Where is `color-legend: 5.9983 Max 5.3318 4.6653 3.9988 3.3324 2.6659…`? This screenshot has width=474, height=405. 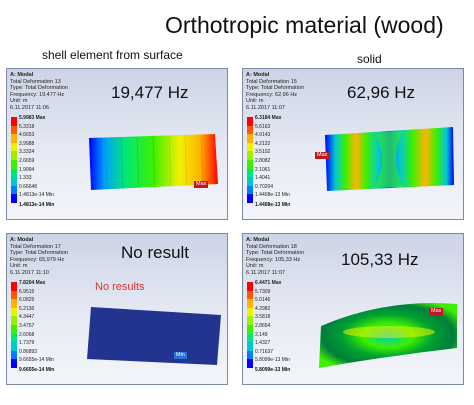 color-legend: 5.9983 Max 5.3318 4.6653 3.9988 3.3324 2.6659… is located at coordinates (32, 162).